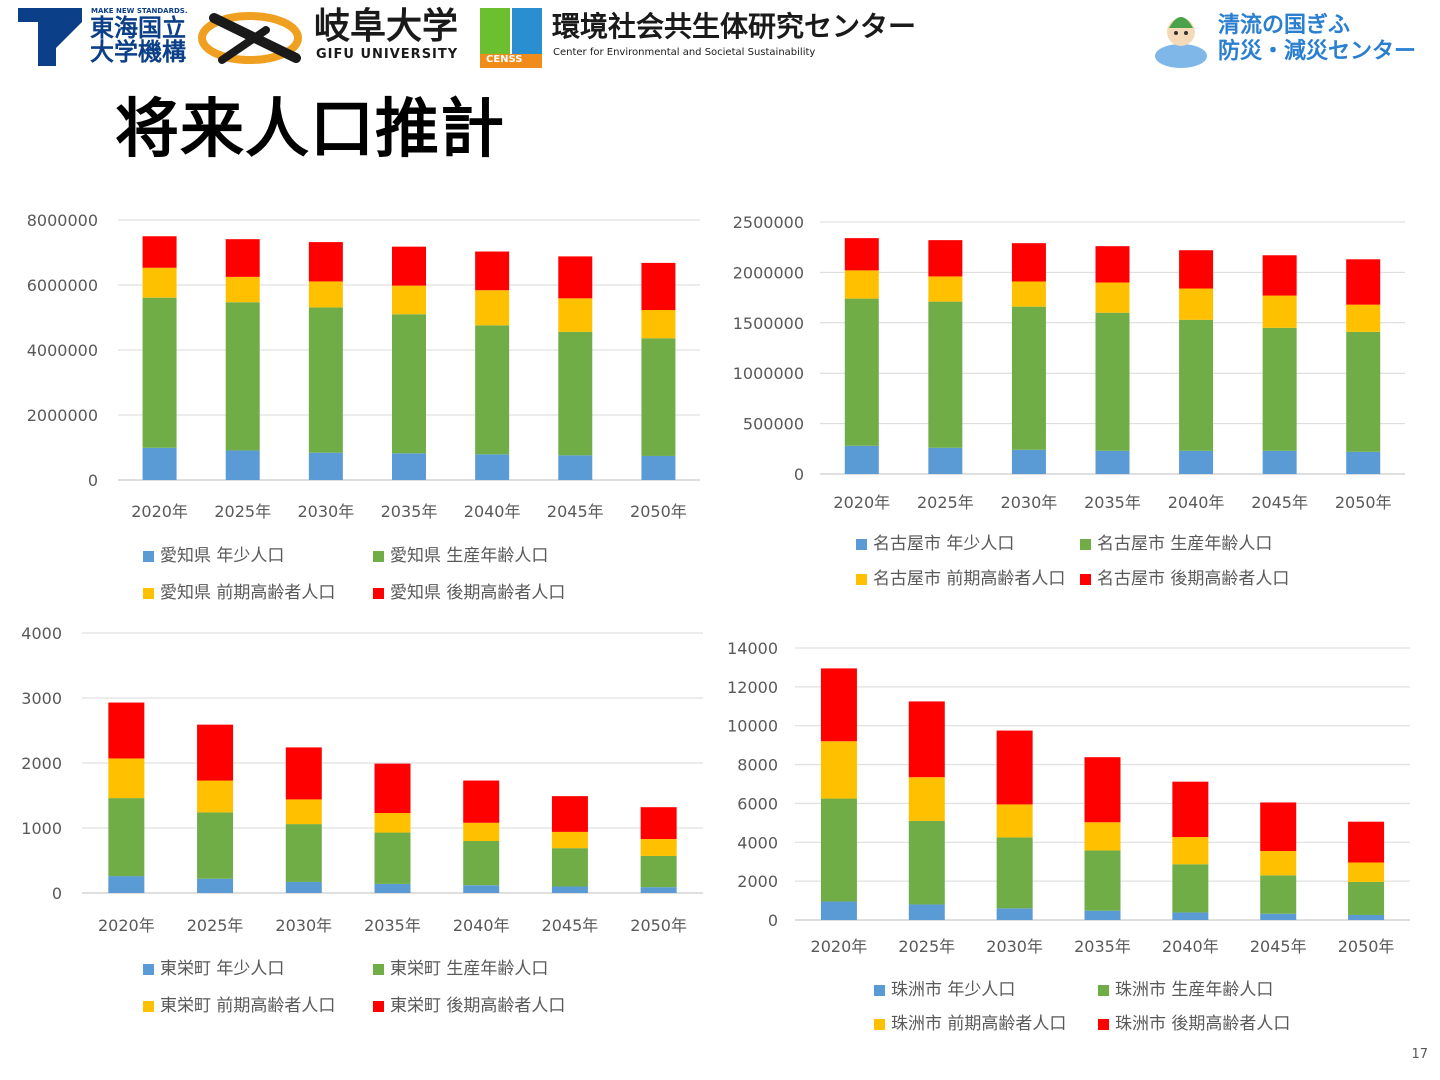 Image resolution: width=1440 pixels, height=1080 pixels. What do you see at coordinates (138, 52) in the screenshot?
I see `tokai-name-line2: 大学機構` at bounding box center [138, 52].